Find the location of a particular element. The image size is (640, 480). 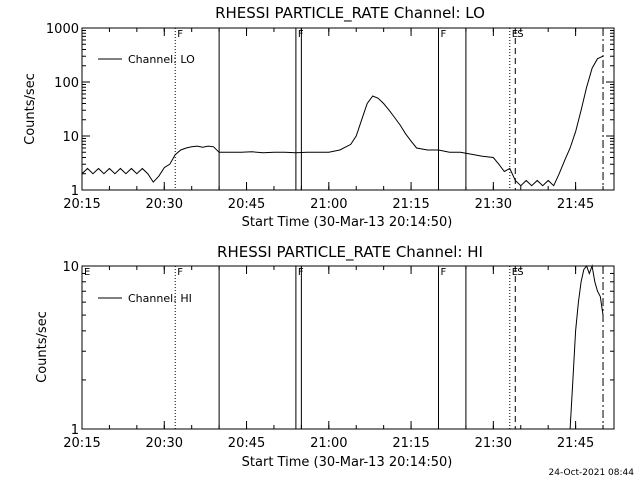

series-line is located at coordinates (586, 347).